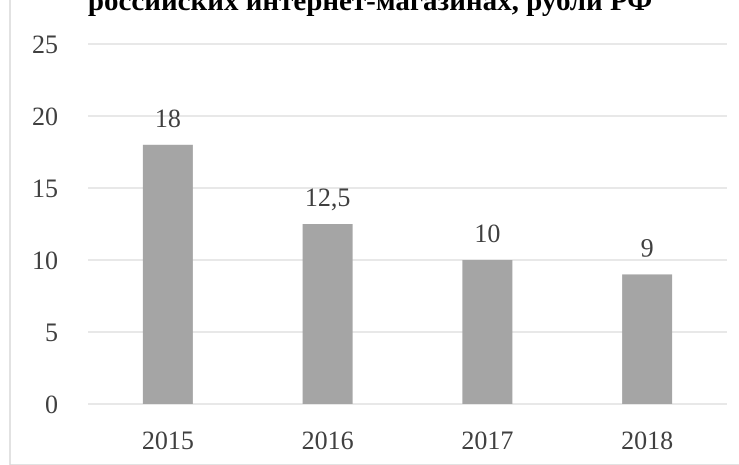 The image size is (739, 465). What do you see at coordinates (45, 116) in the screenshot?
I see `y-tick-label: 20` at bounding box center [45, 116].